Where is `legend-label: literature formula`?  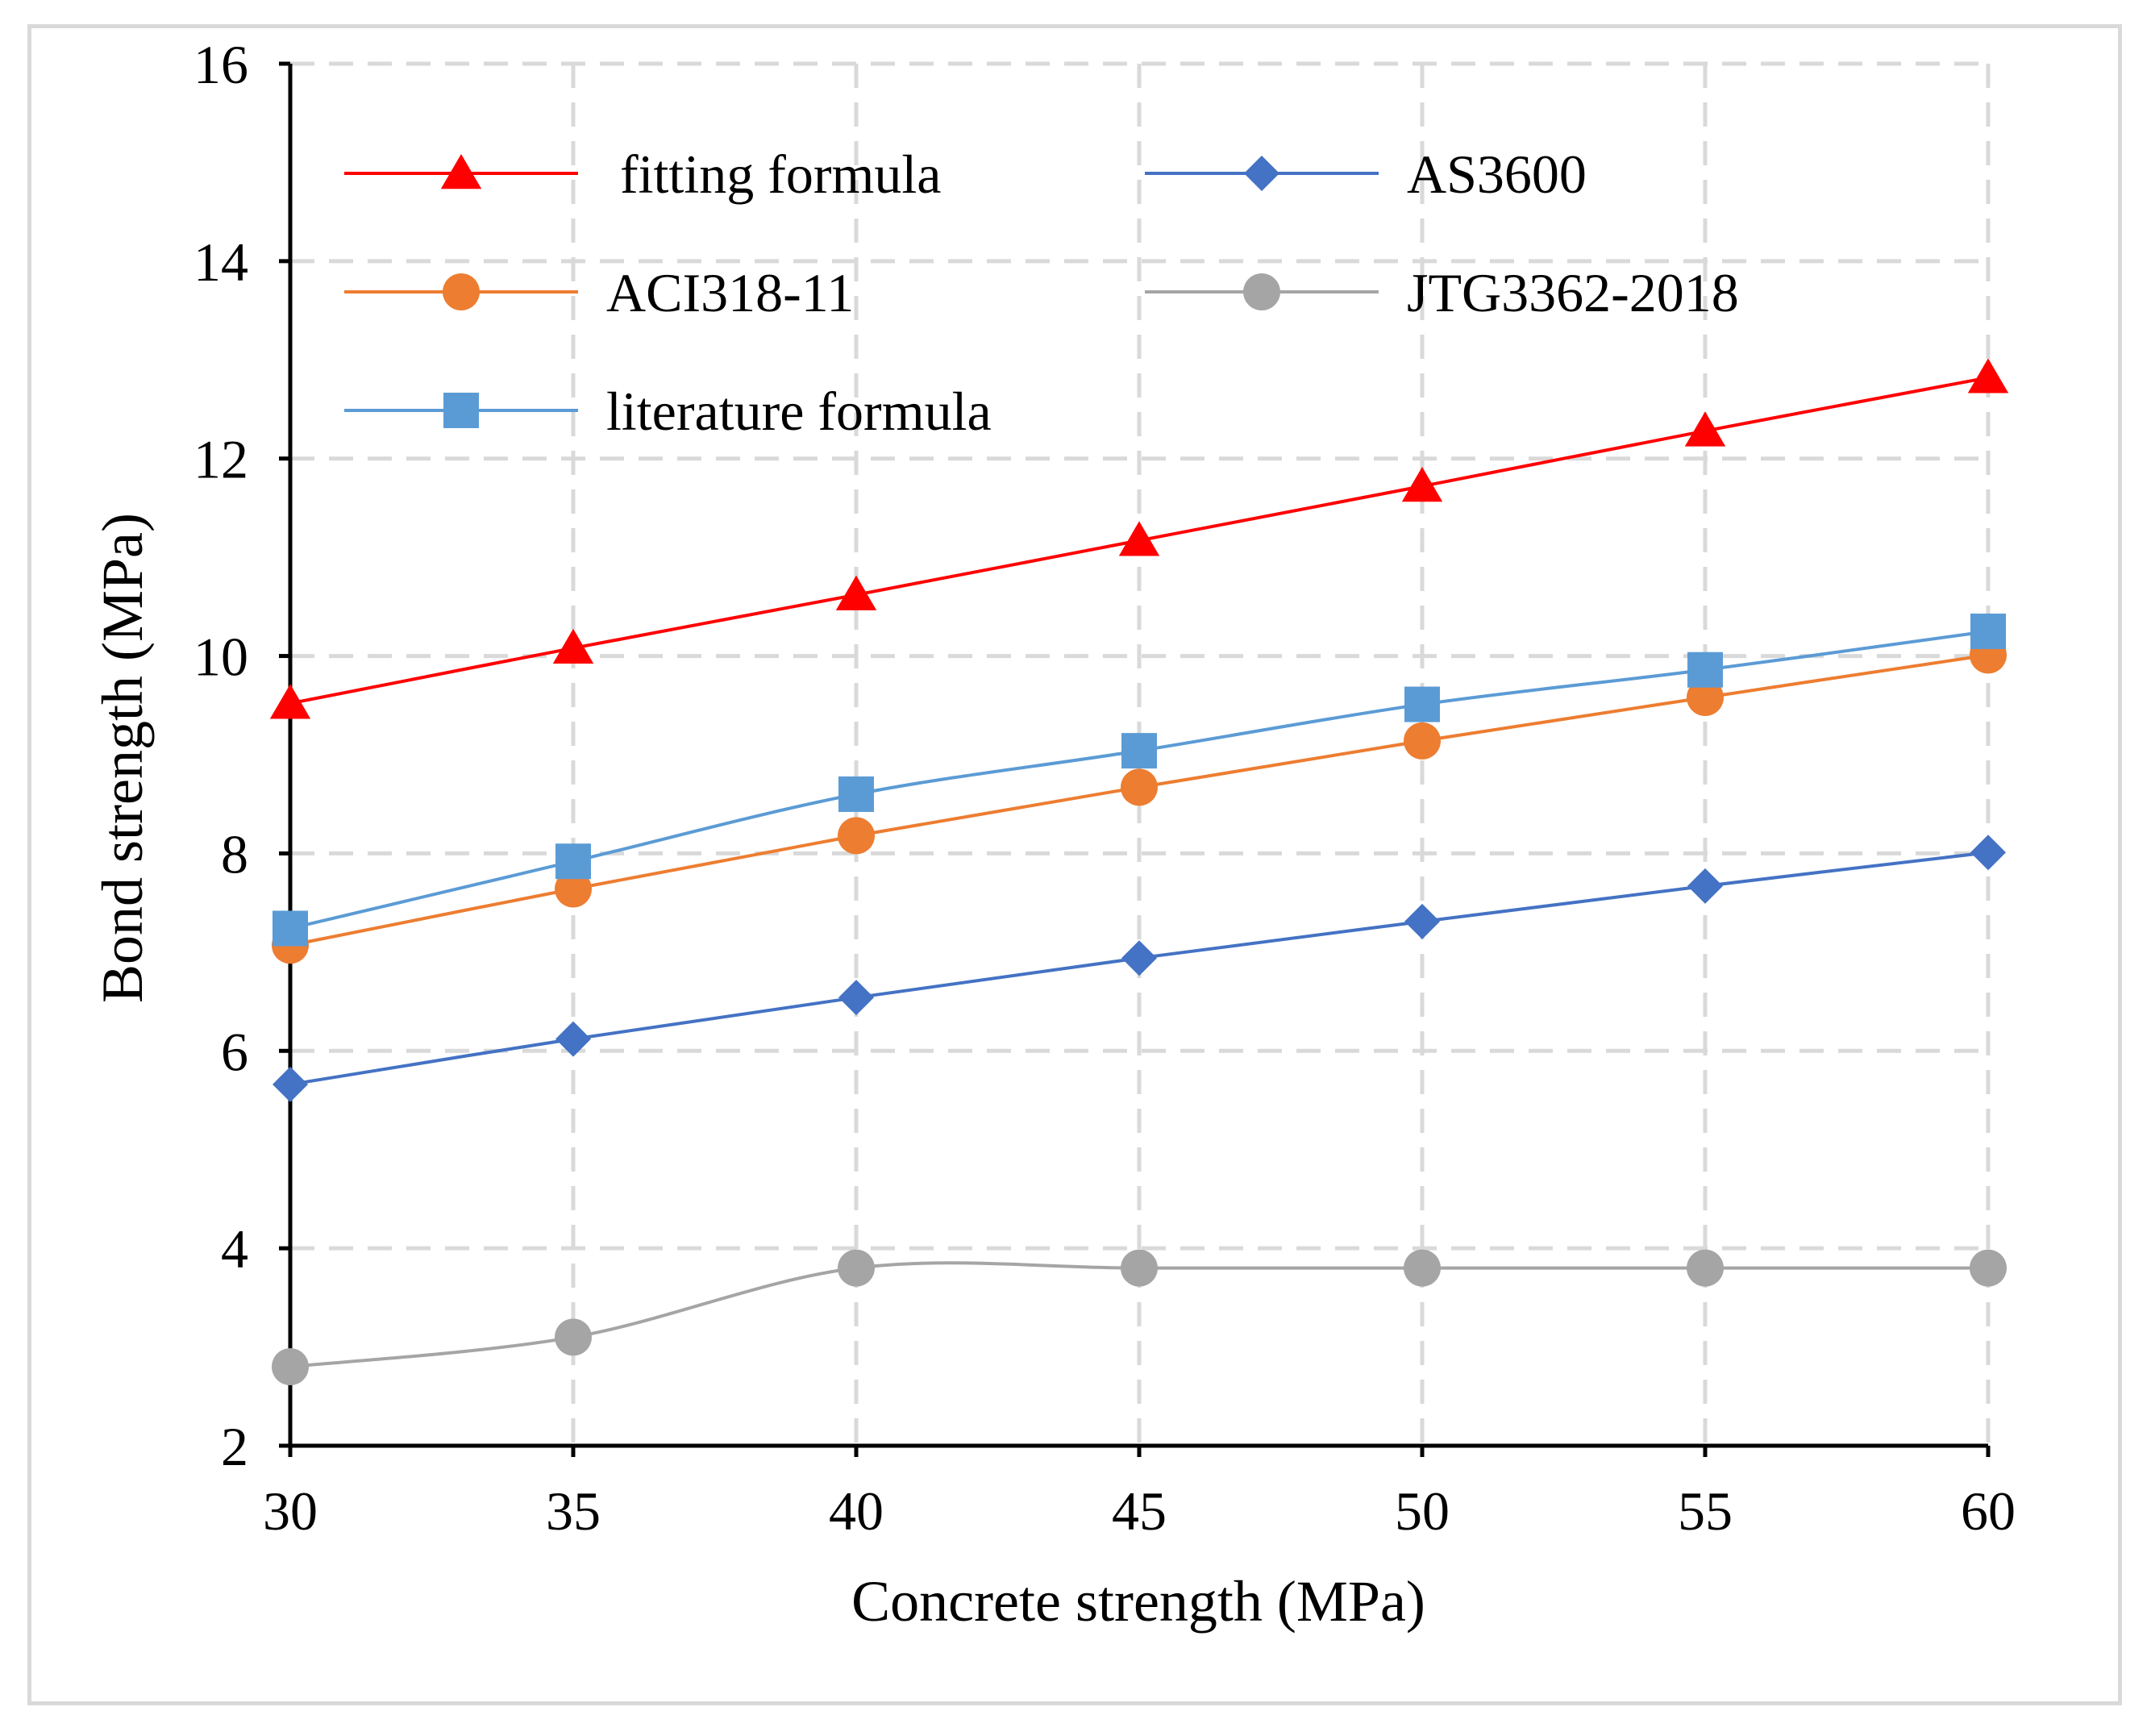
legend-label: literature formula is located at coordinates (799, 411).